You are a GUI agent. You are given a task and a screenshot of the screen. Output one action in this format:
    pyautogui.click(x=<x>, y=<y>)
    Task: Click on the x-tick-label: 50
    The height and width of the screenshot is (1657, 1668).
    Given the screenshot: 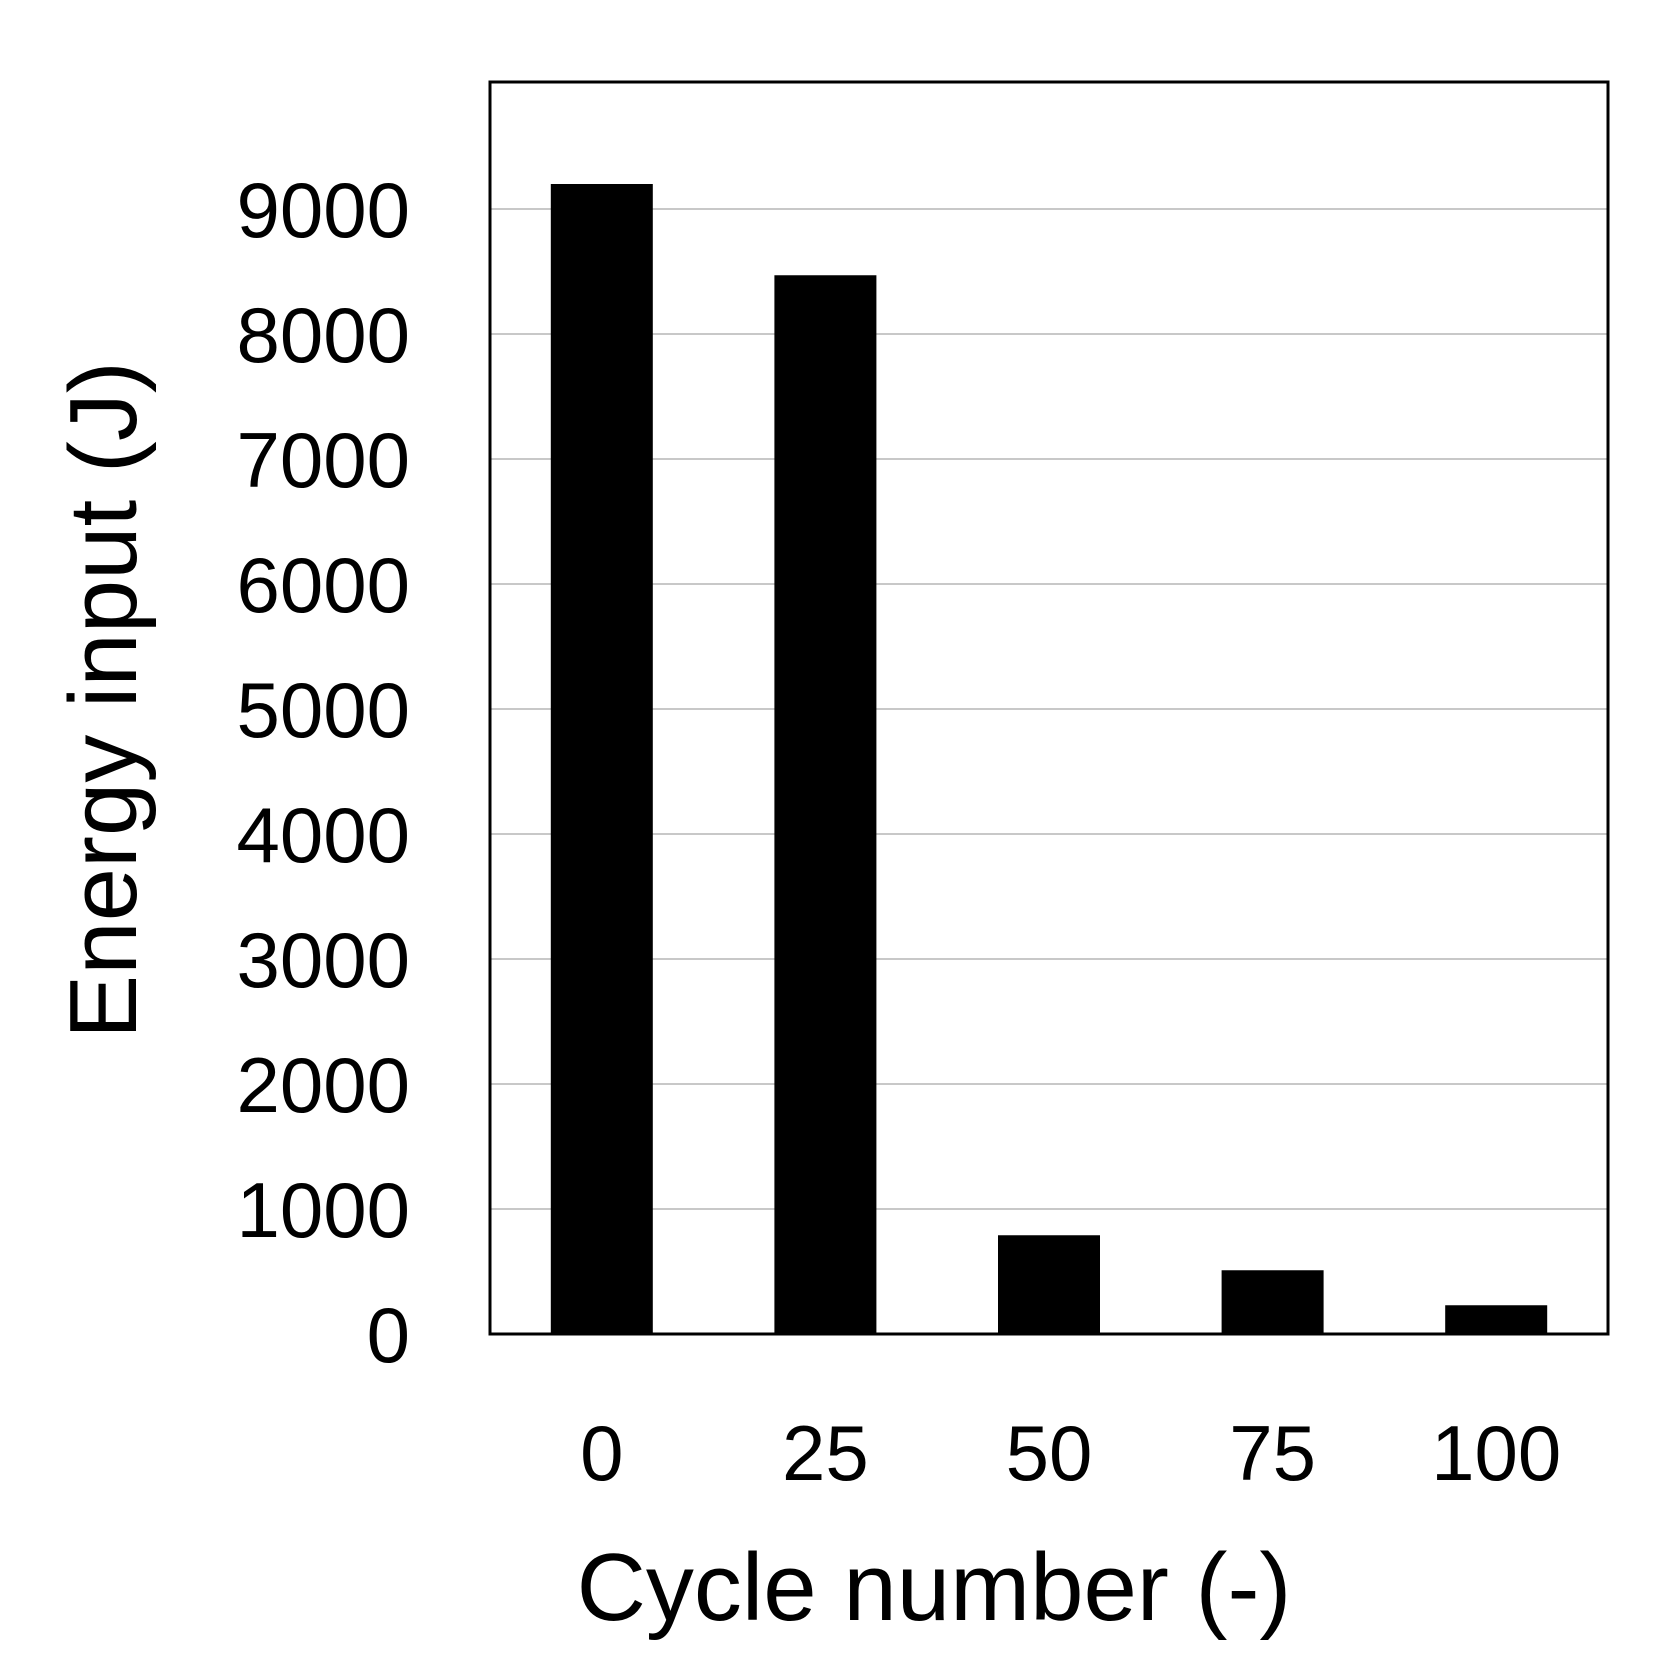 What is the action you would take?
    pyautogui.click(x=1049, y=1453)
    